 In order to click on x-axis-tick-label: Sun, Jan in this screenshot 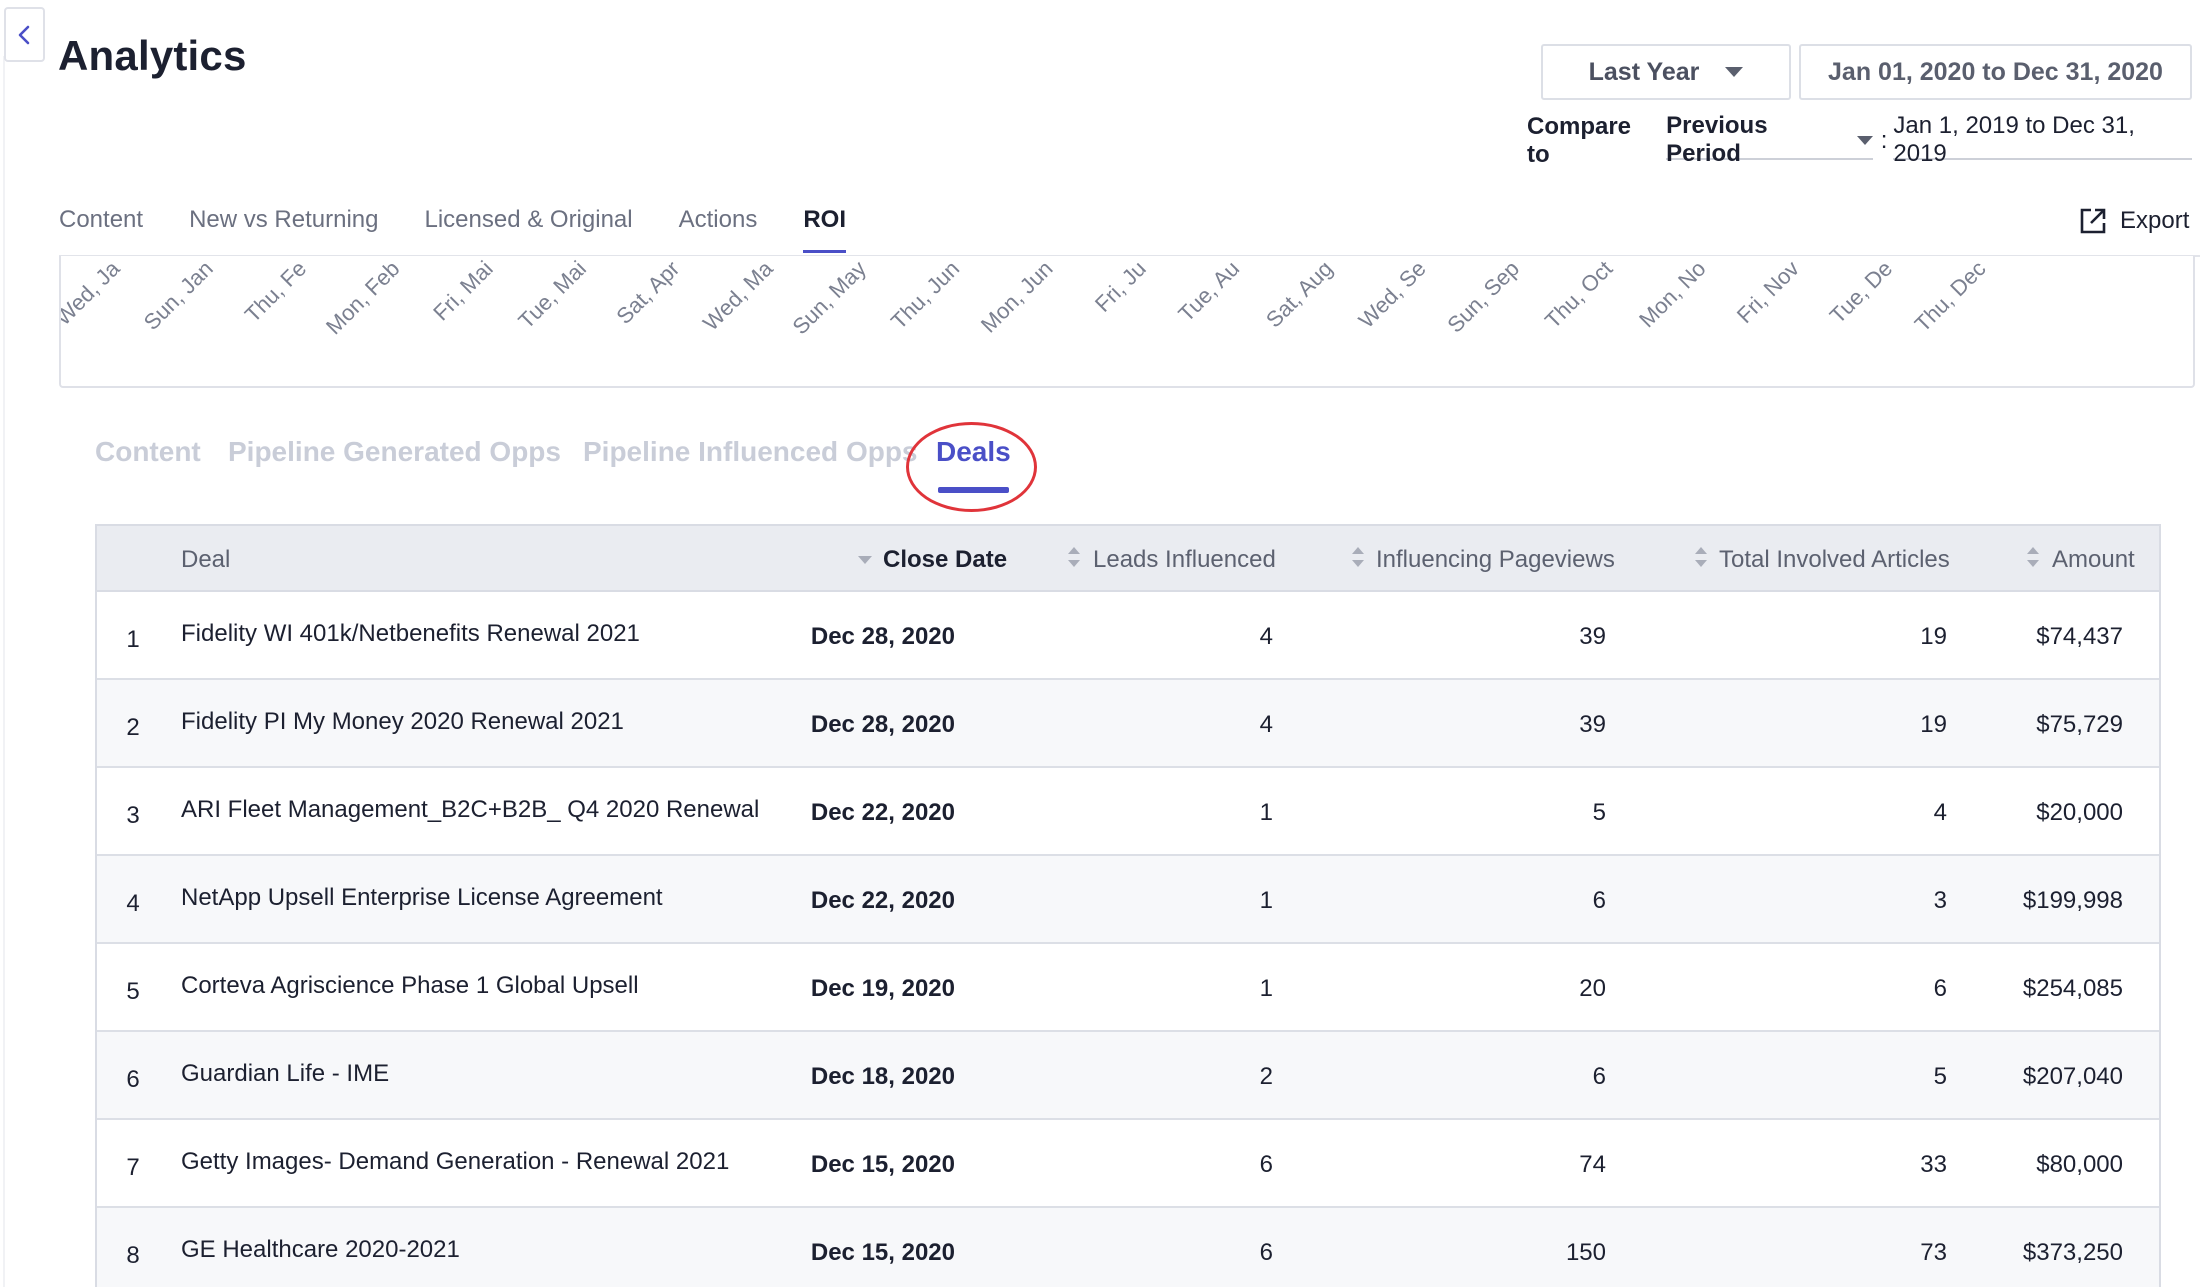, I will do `click(178, 295)`.